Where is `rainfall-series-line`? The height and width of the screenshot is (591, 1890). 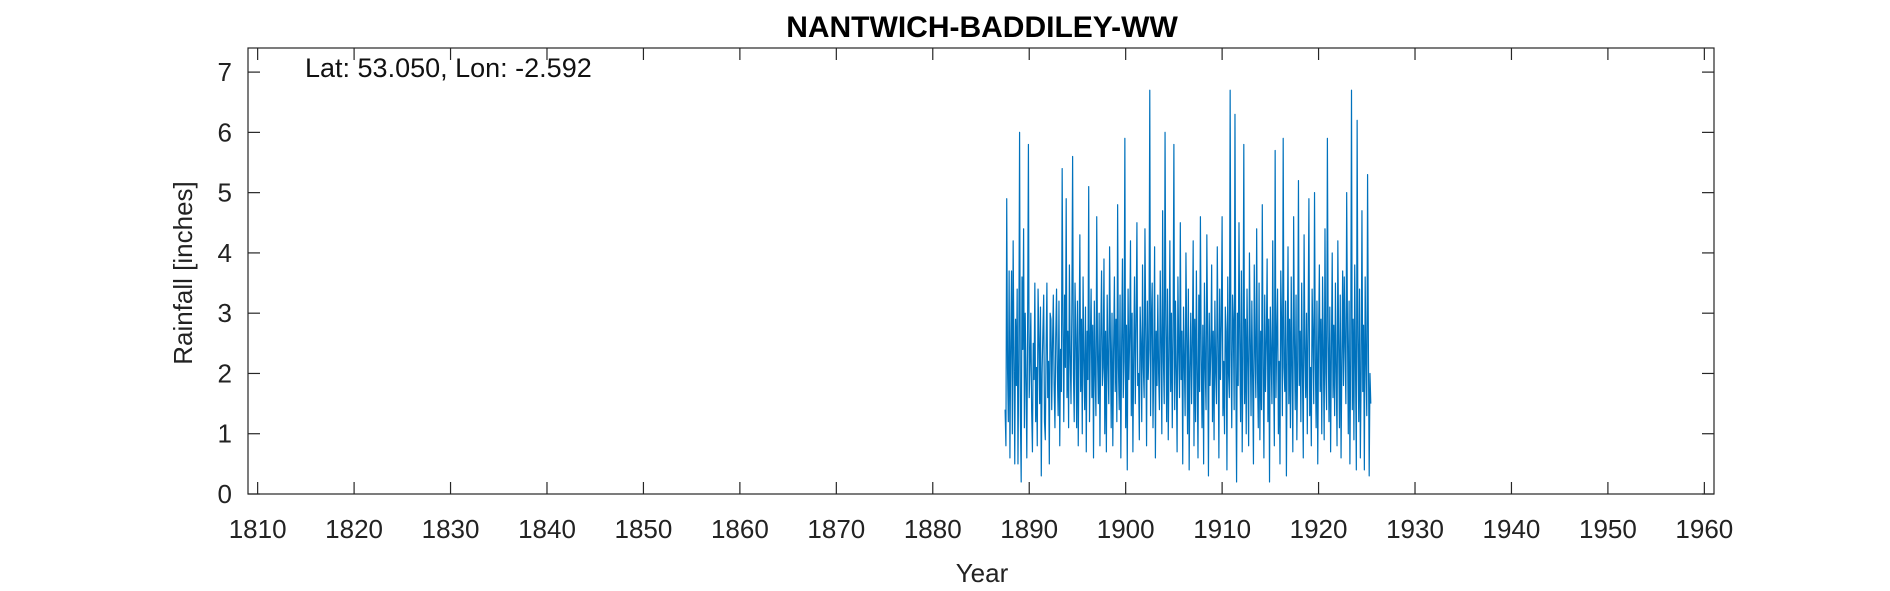 rainfall-series-line is located at coordinates (1188, 286).